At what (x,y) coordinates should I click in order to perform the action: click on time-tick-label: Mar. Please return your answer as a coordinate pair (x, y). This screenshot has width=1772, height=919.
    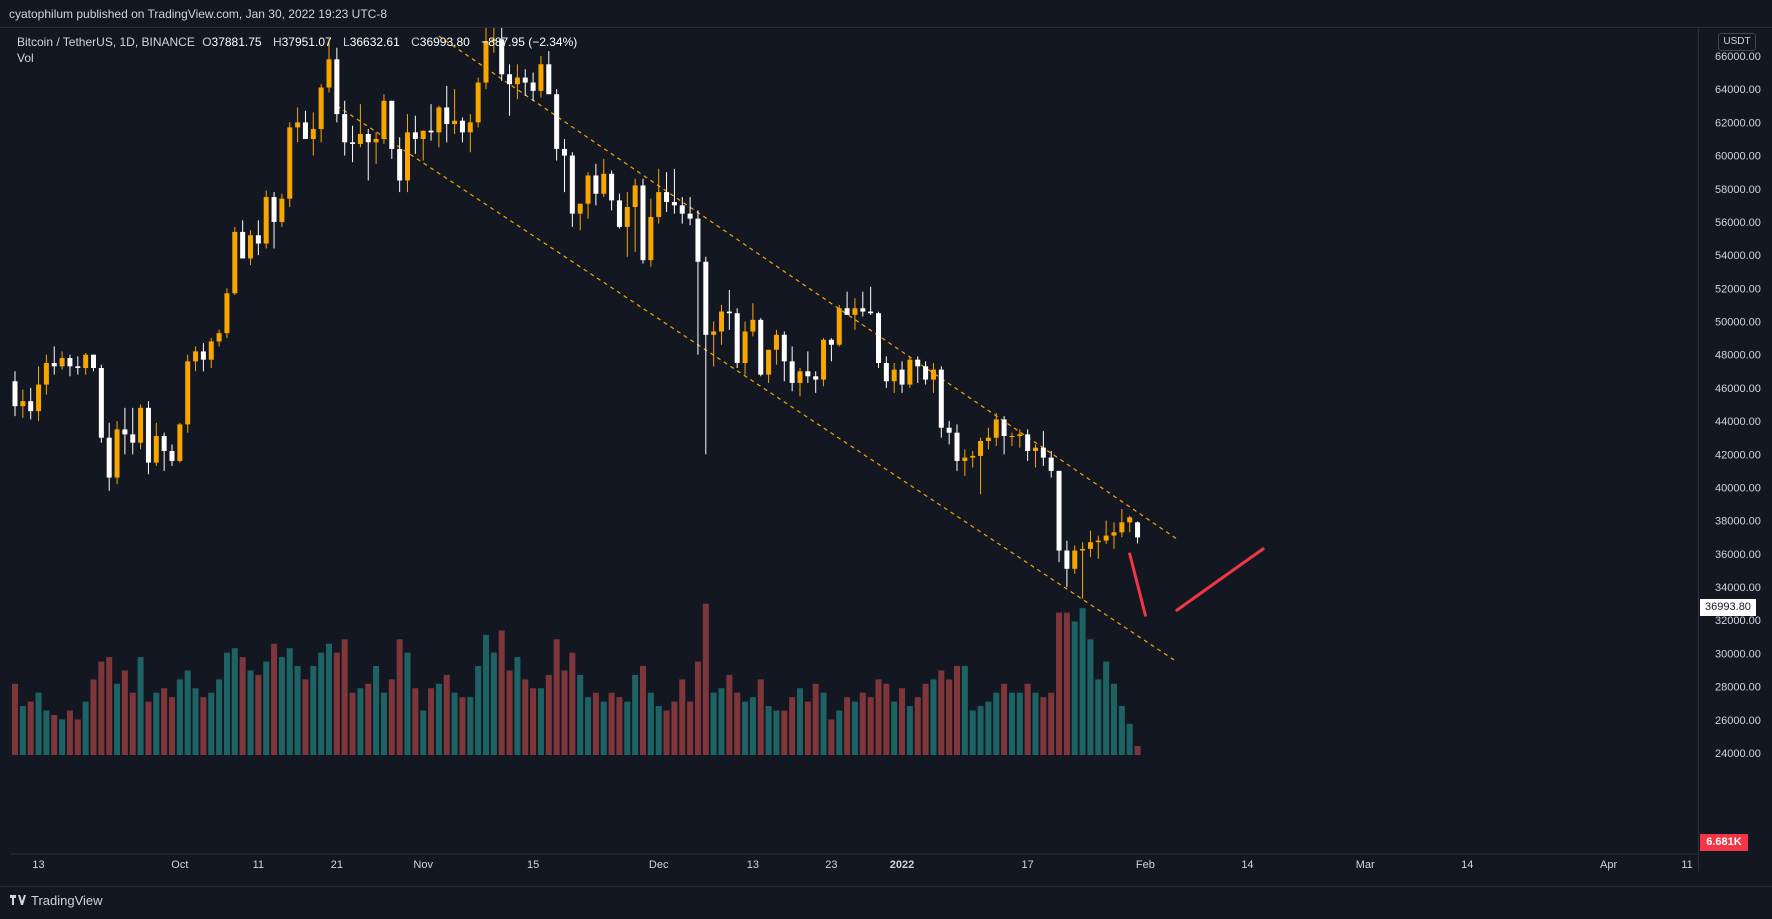
    Looking at the image, I should click on (1365, 865).